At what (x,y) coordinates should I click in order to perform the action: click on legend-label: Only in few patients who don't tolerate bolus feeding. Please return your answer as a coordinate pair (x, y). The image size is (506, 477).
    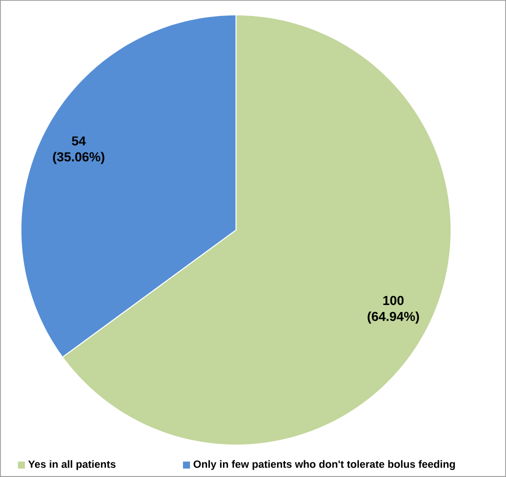
    Looking at the image, I should click on (324, 465).